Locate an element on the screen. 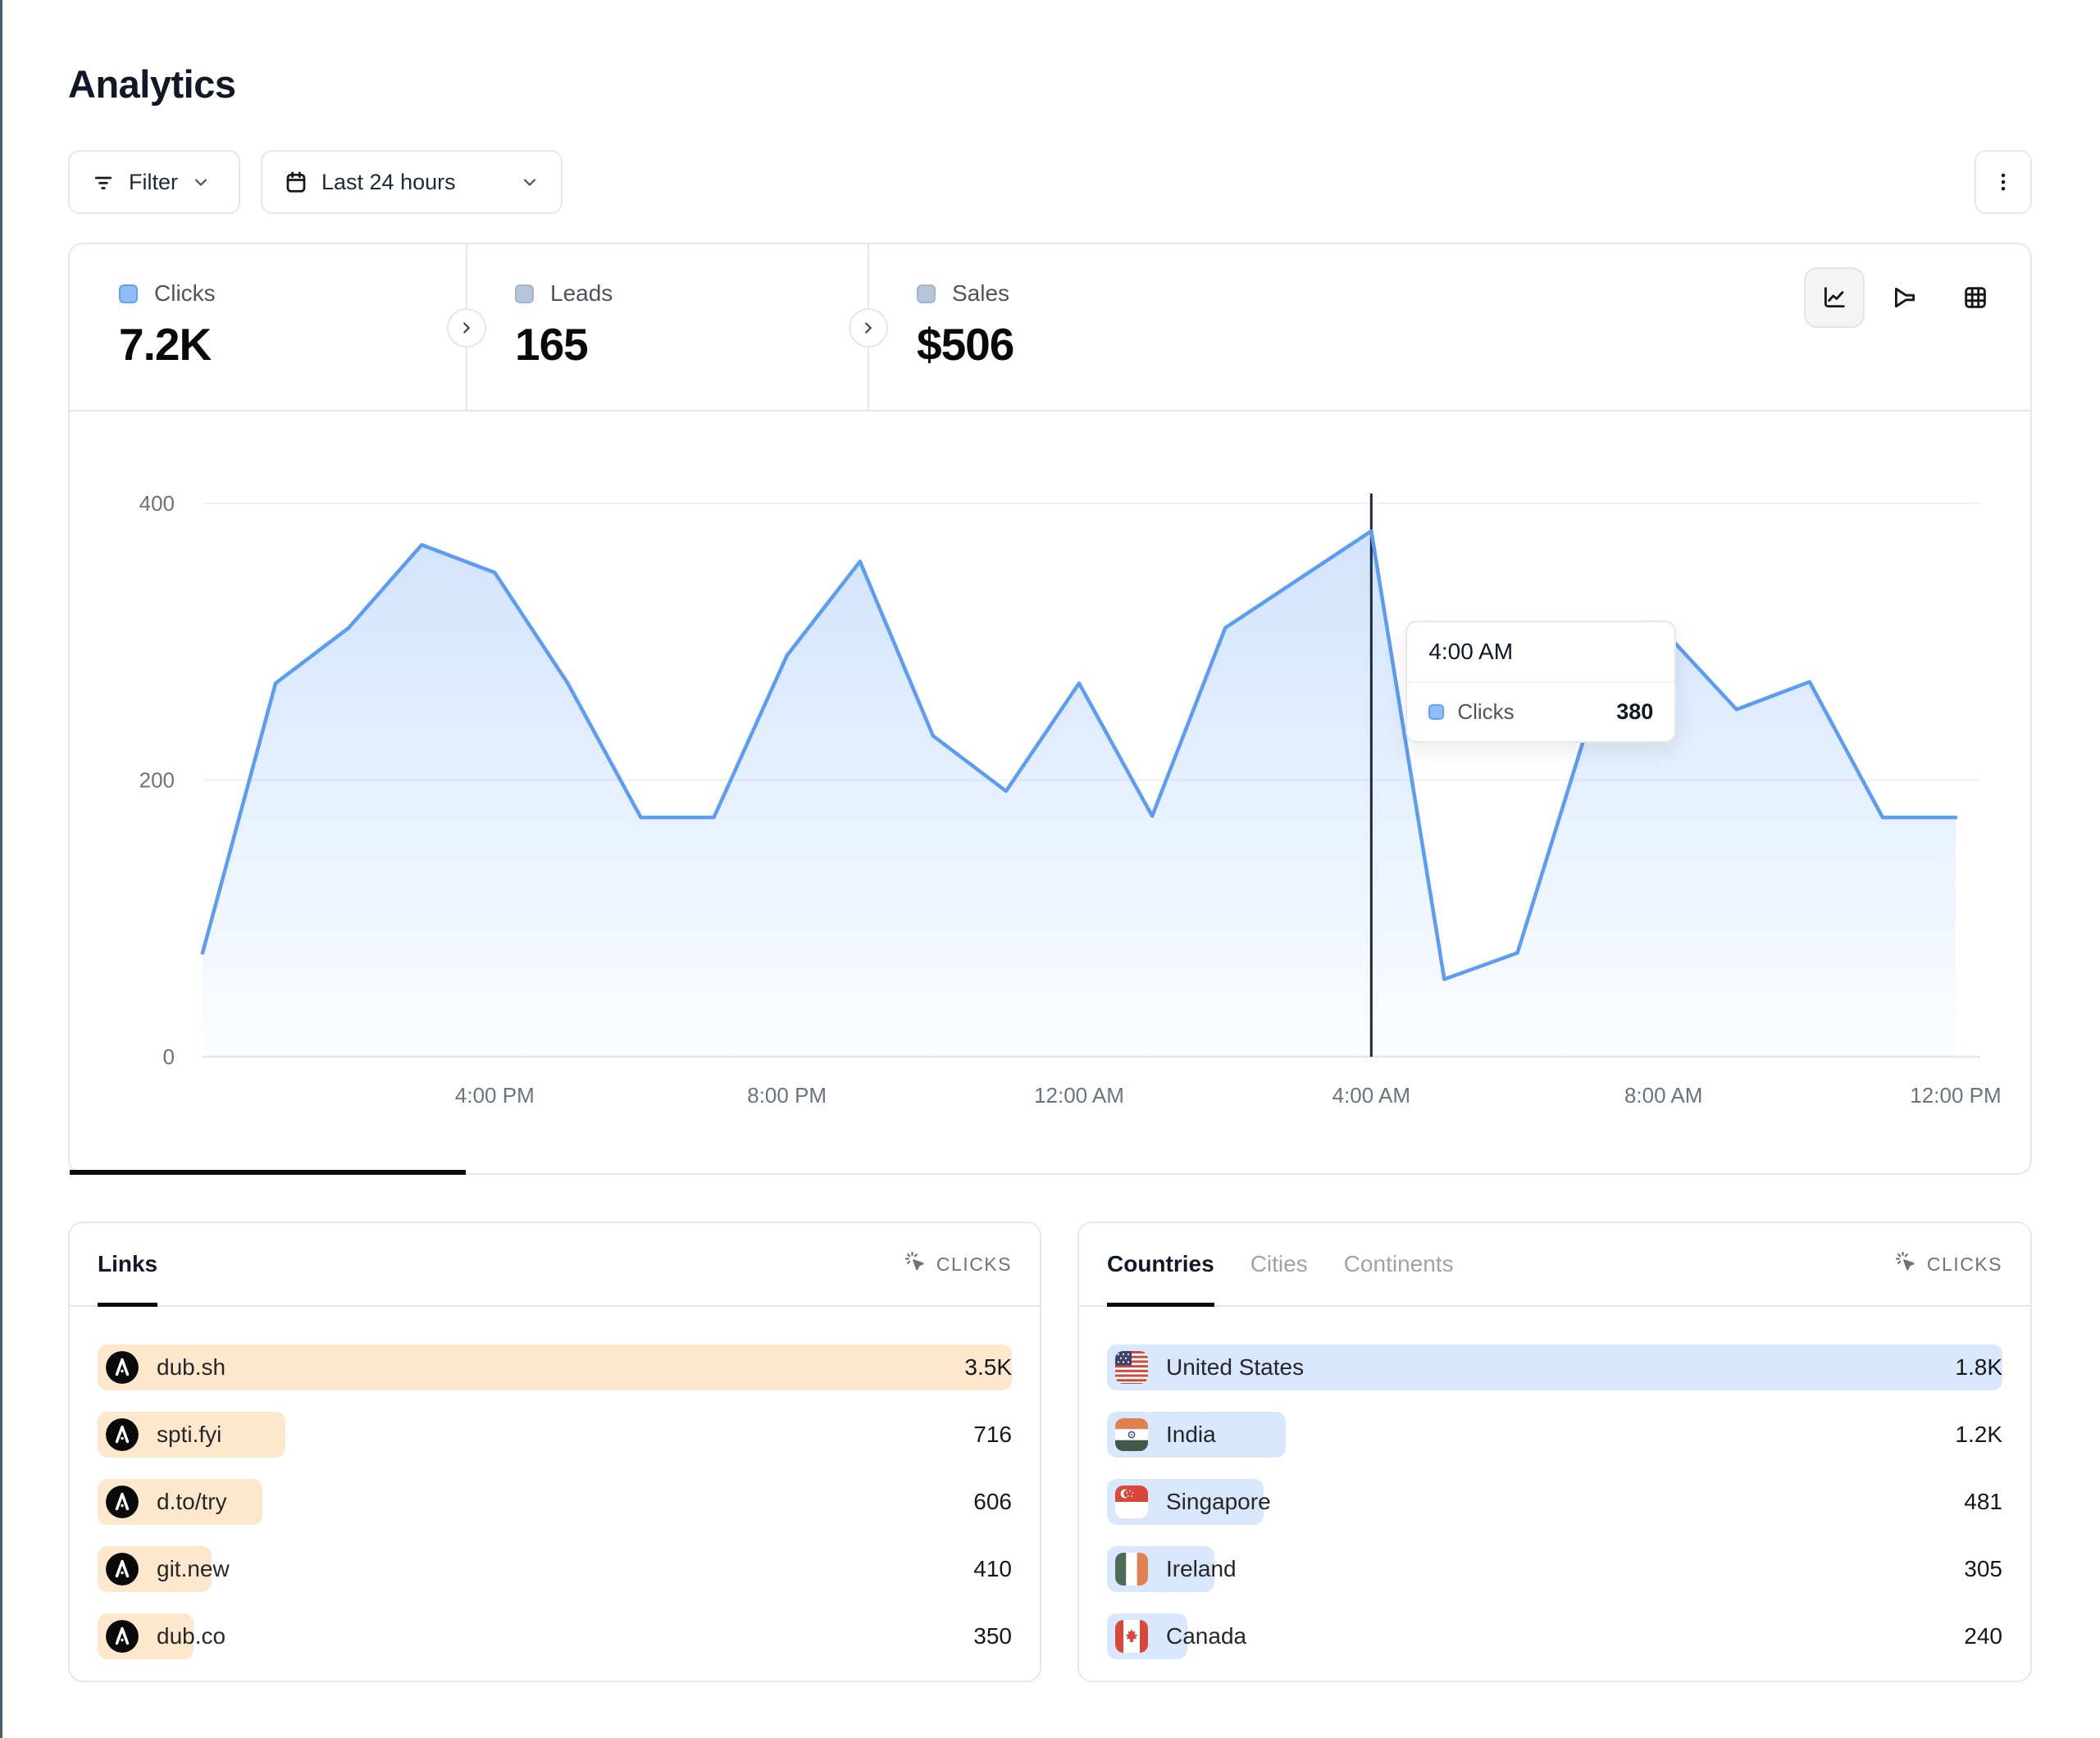 This screenshot has height=1738, width=2100. kebab-menu-icon is located at coordinates (2003, 182).